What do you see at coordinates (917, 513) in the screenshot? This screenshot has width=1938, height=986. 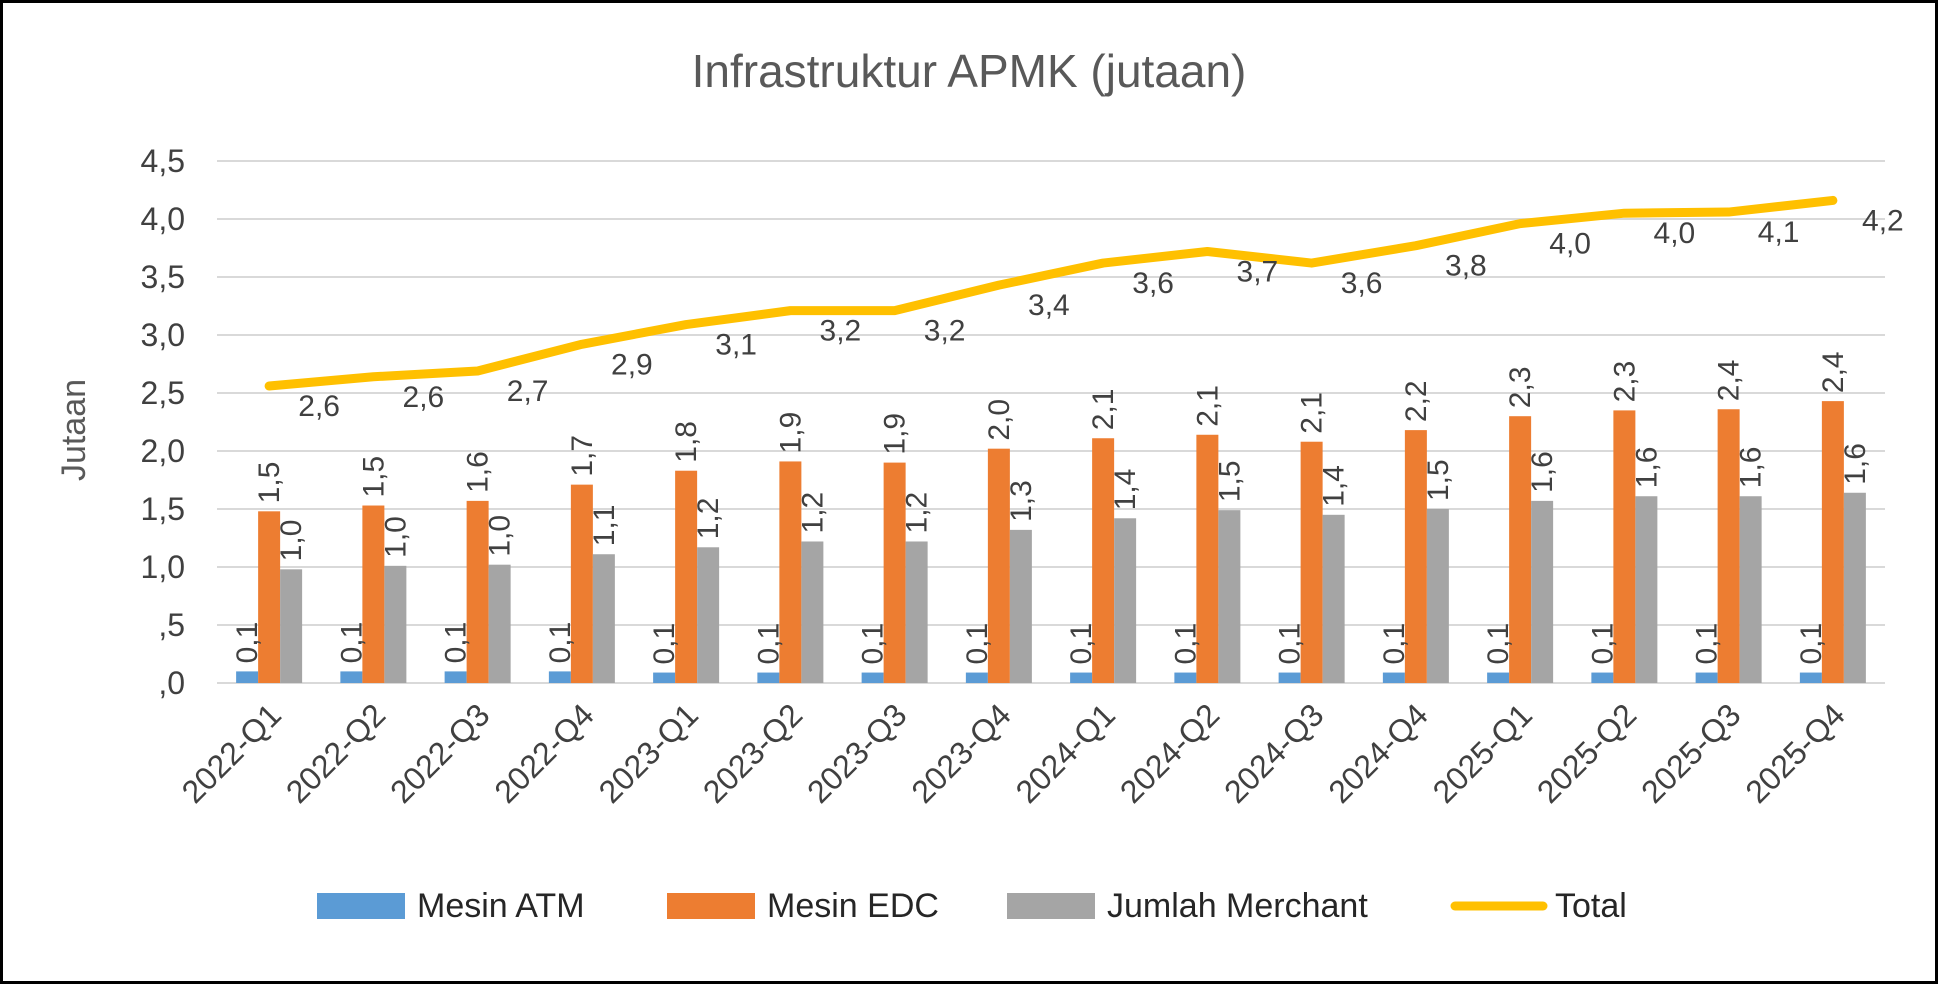 I see `data-label: 1,2` at bounding box center [917, 513].